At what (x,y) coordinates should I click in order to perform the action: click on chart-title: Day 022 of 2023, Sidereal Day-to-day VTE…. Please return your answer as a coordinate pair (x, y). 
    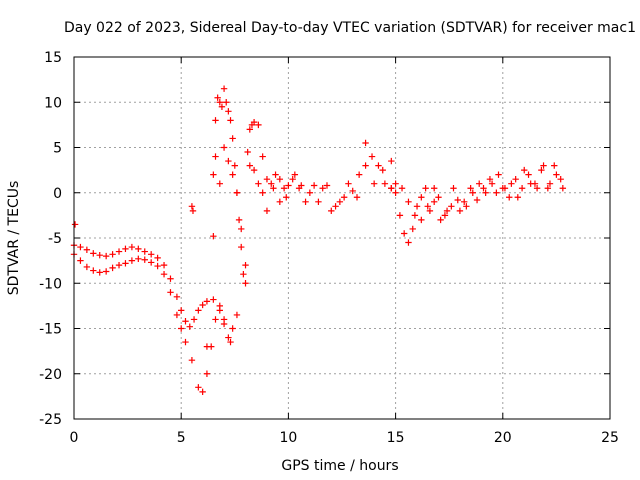
    Looking at the image, I should click on (350, 28).